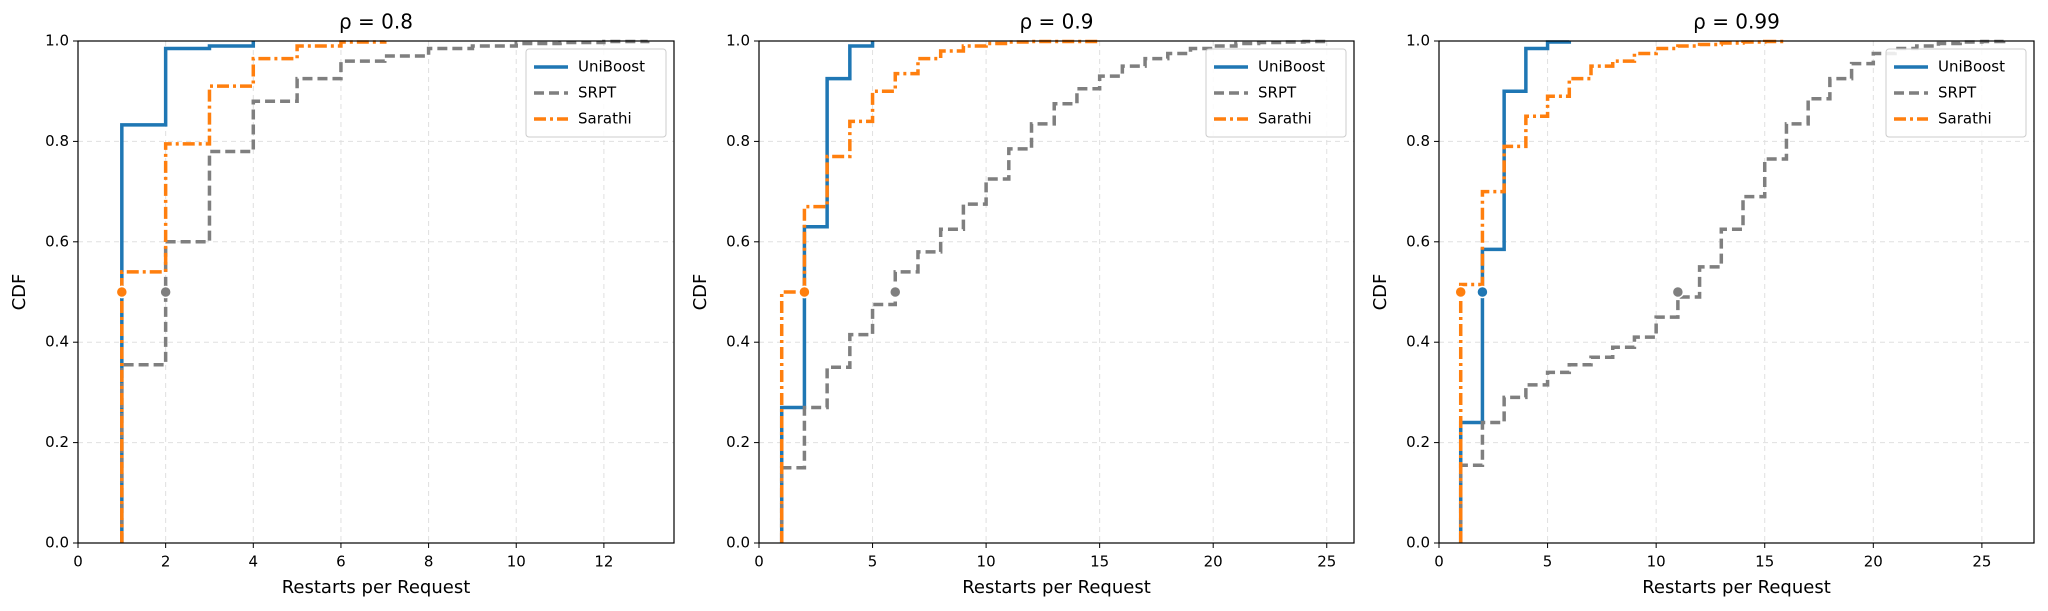 This screenshot has width=2048, height=611. I want to click on chart-title: ρ = 0.9, so click(1057, 22).